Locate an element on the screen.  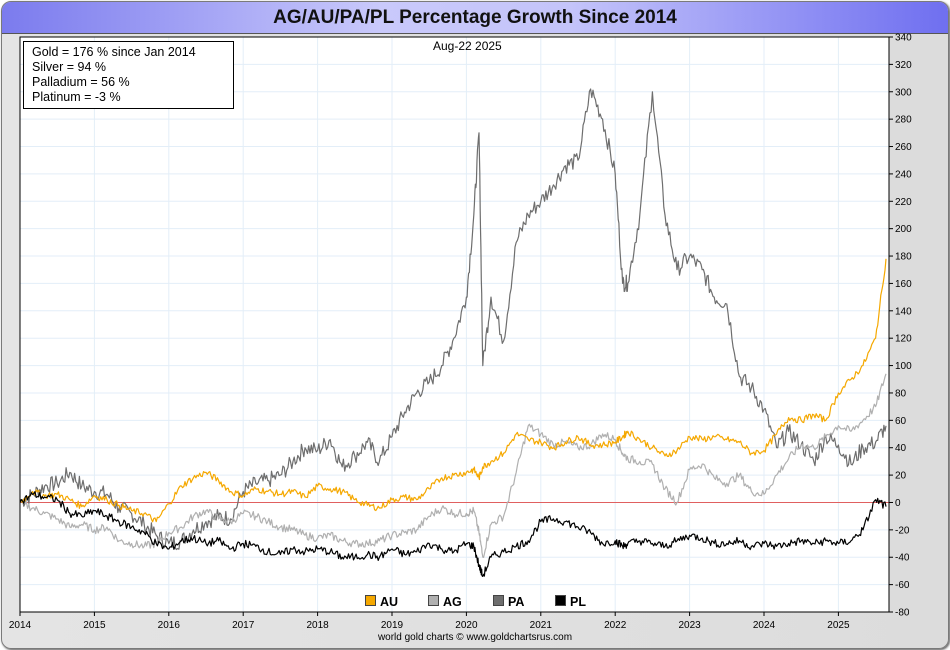
y-tick-label: 140 is located at coordinates (903, 311).